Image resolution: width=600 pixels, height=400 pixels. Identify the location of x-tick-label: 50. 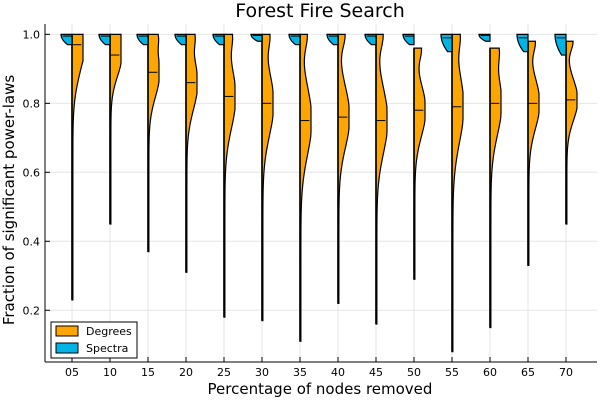
(414, 372).